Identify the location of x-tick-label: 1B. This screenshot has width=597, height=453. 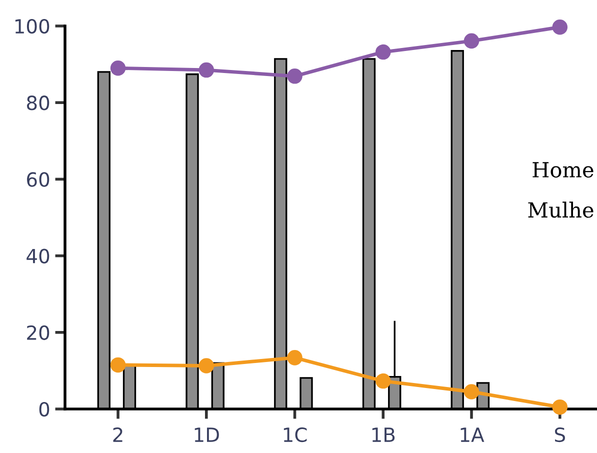
(383, 435).